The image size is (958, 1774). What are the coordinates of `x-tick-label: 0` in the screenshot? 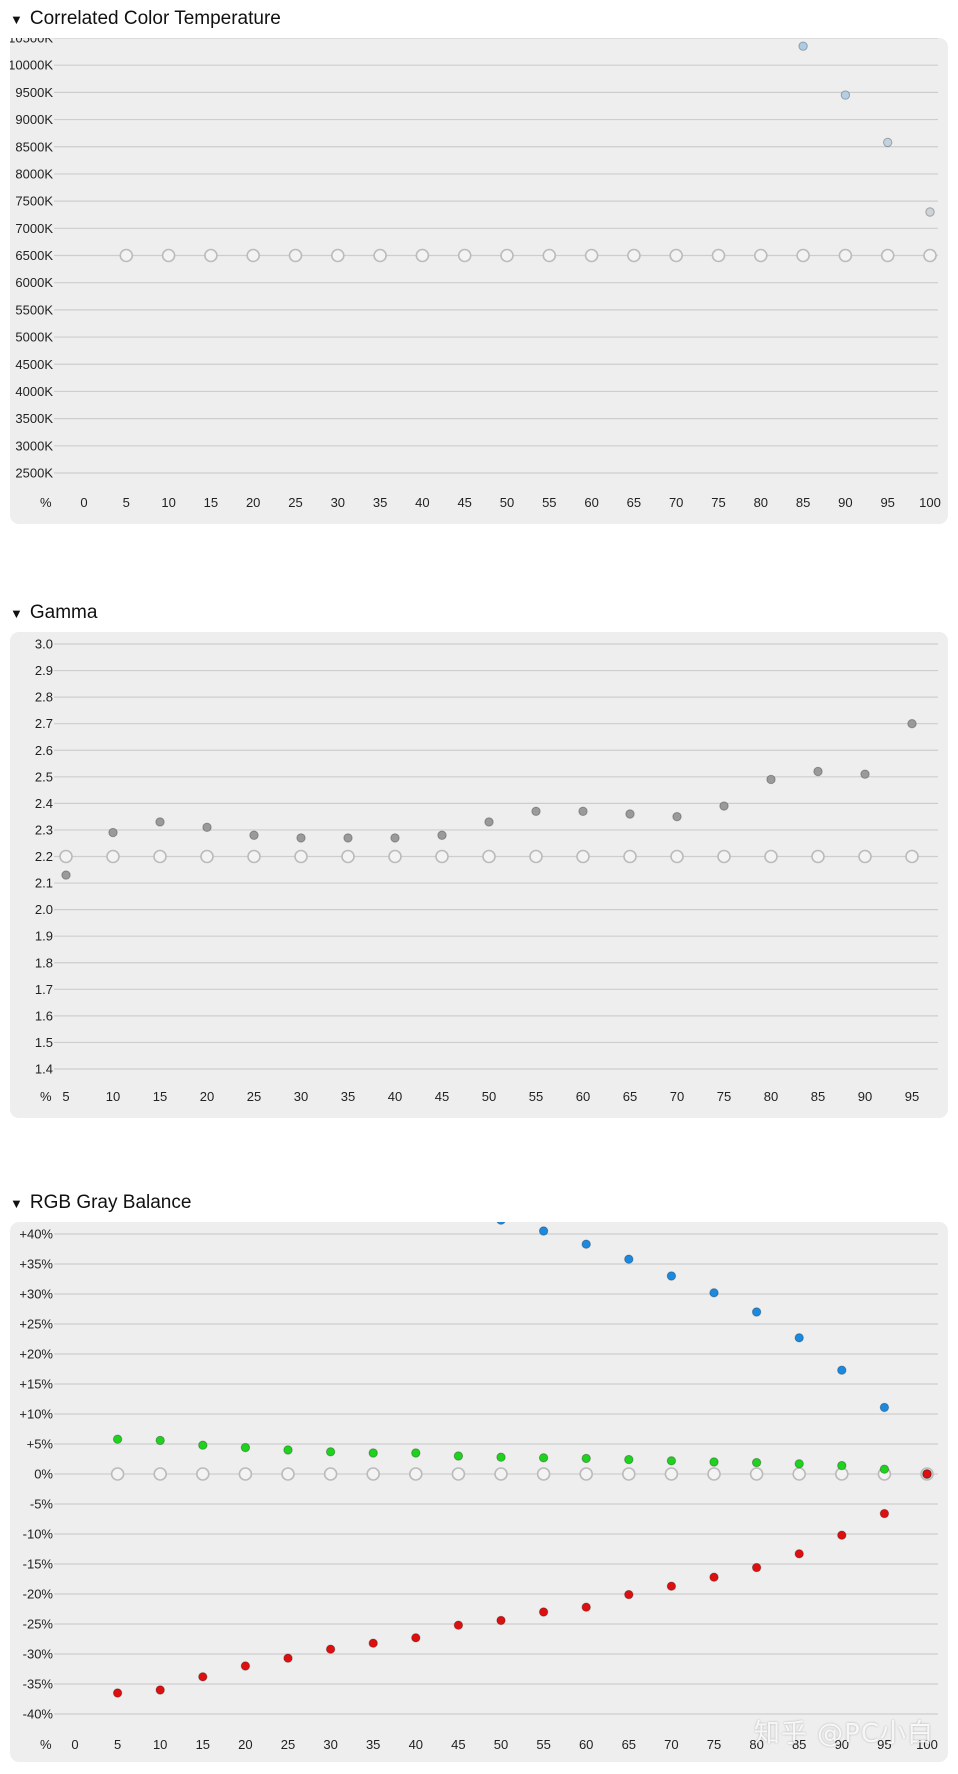 It's located at (74, 1744).